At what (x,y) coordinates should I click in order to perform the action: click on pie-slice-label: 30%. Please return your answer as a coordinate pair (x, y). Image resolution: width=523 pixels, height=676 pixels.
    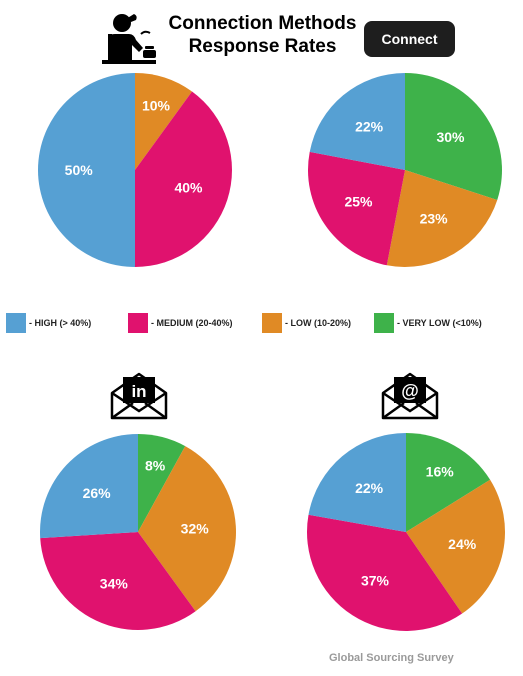
    Looking at the image, I should click on (450, 137).